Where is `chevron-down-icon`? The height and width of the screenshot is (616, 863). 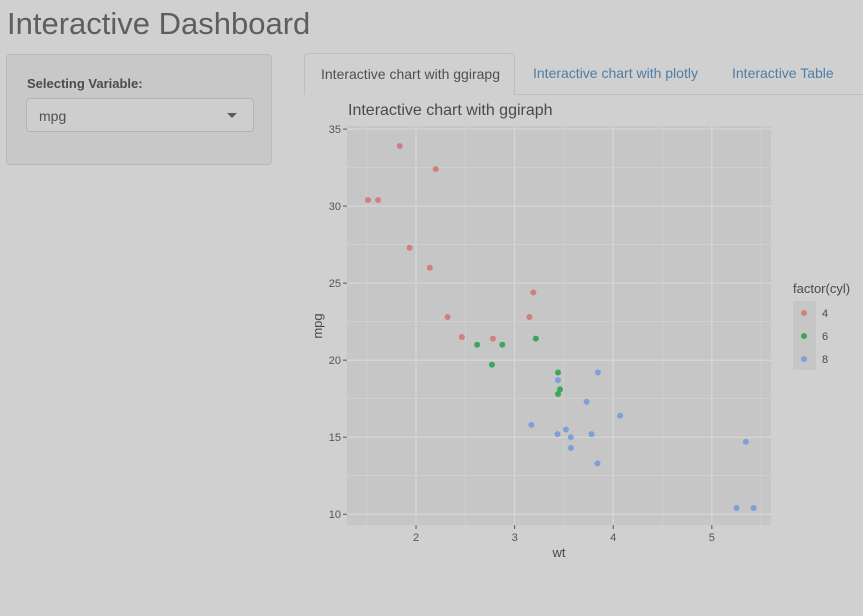
chevron-down-icon is located at coordinates (232, 115).